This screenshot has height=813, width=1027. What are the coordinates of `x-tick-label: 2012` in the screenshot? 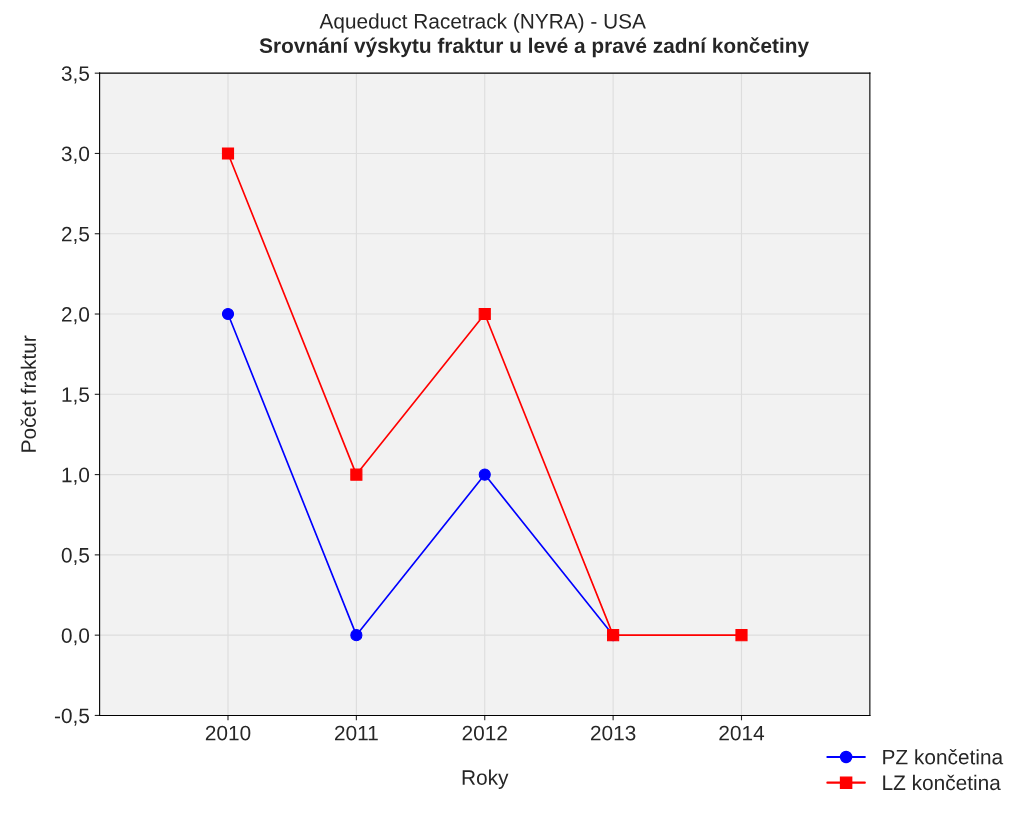 It's located at (484, 733).